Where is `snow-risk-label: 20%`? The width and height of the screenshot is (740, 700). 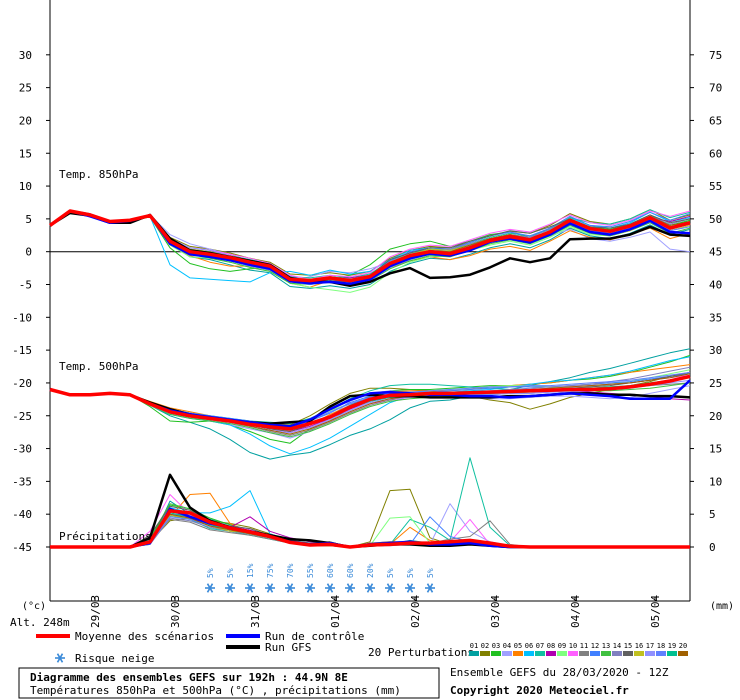
snow-risk-label: 20% is located at coordinates (370, 570).